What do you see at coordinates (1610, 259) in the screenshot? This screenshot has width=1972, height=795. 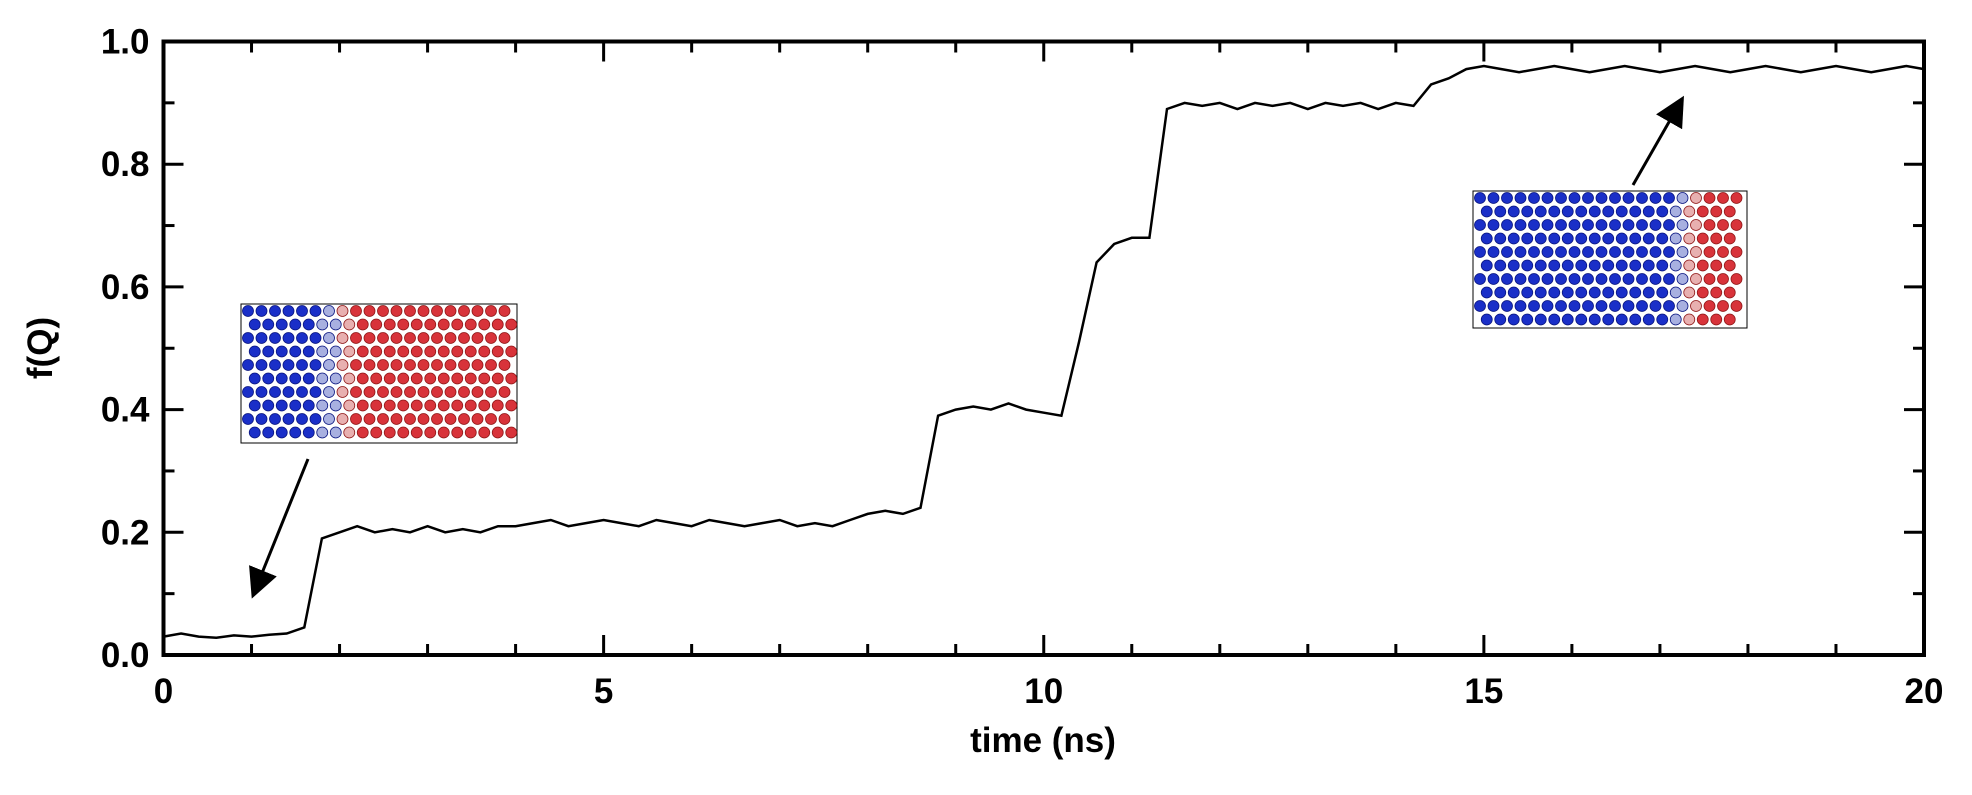 I see `inset-image` at bounding box center [1610, 259].